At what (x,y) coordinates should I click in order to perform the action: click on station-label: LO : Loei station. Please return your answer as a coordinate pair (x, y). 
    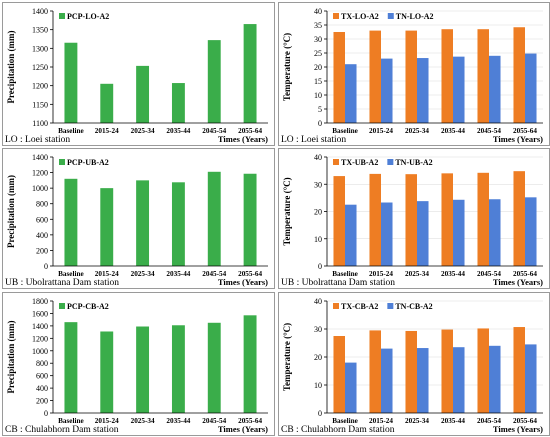
    Looking at the image, I should click on (37, 140).